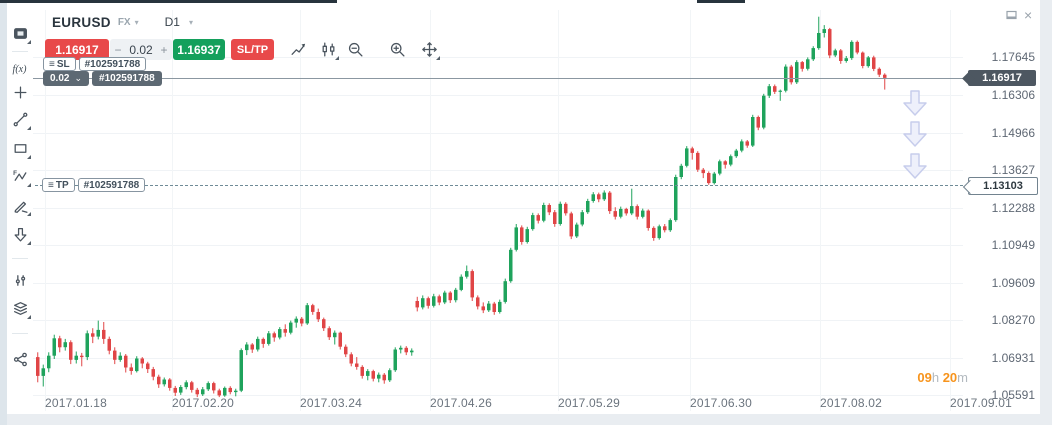 Image resolution: width=1052 pixels, height=425 pixels. I want to click on compare-icon, so click(20, 280).